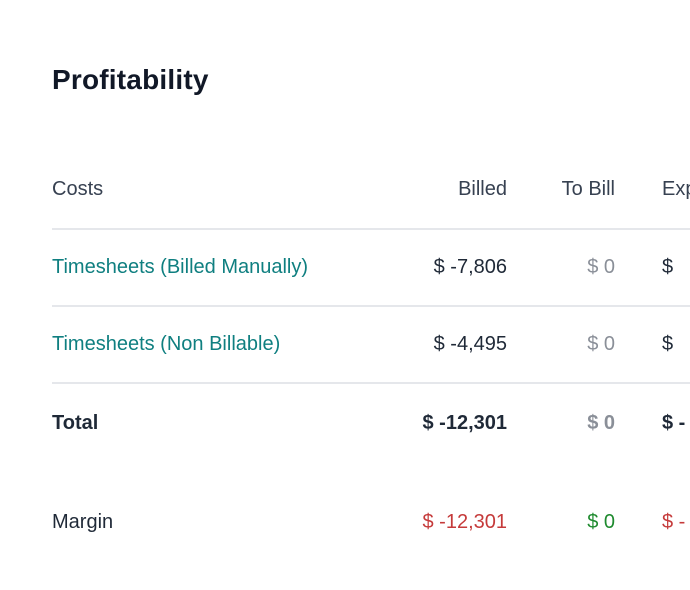  I want to click on total-billed-value: $ -12,301, so click(464, 422).